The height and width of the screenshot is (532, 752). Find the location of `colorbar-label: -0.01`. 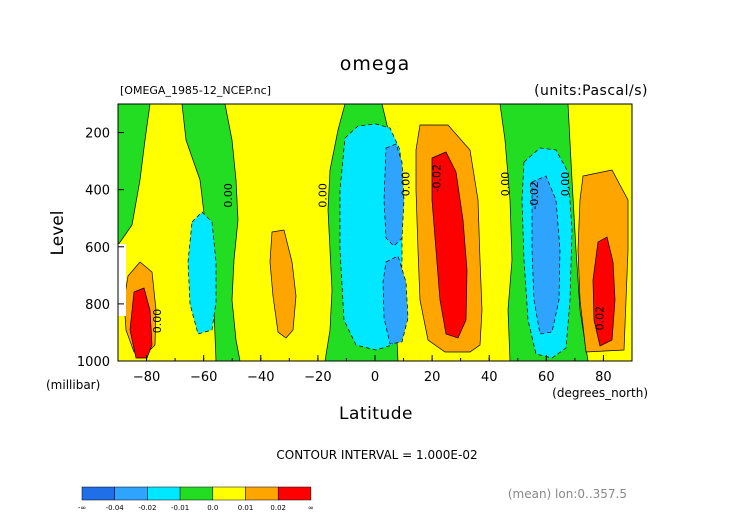

colorbar-label: -0.01 is located at coordinates (180, 508).